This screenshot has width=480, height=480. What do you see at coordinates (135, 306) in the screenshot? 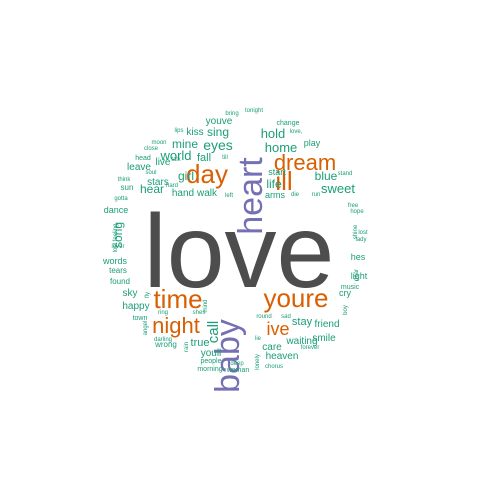
I see `word-40: happy` at bounding box center [135, 306].